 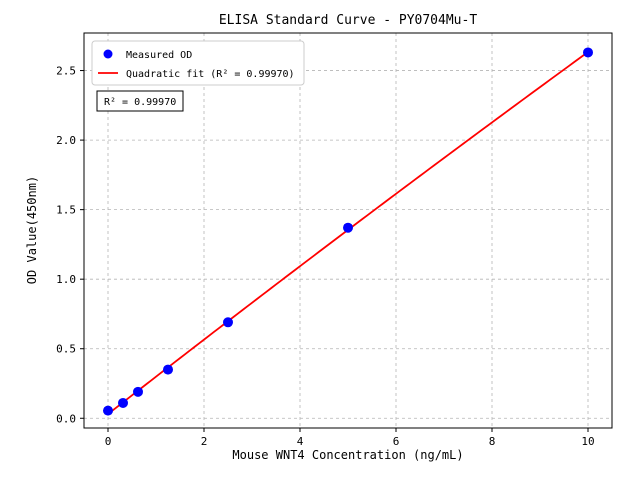 I want to click on x-tick-label: 8, so click(x=492, y=441).